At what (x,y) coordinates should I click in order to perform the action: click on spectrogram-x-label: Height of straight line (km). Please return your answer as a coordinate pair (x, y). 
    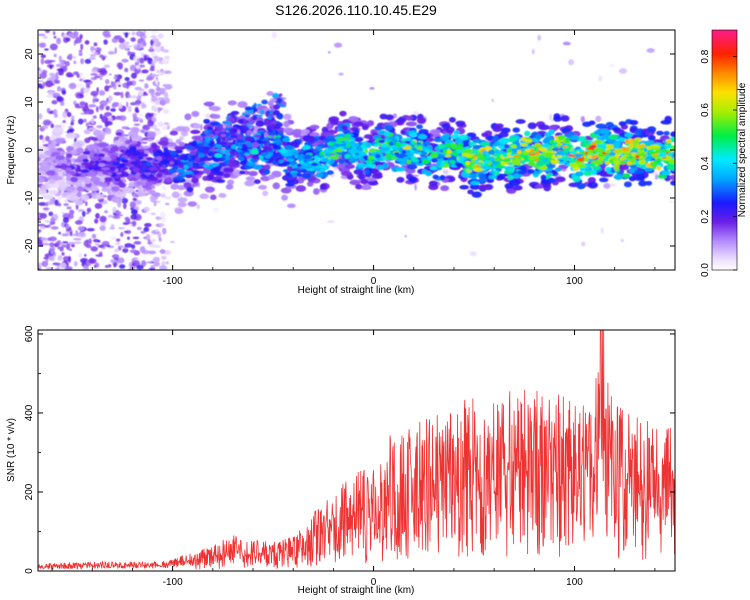
    Looking at the image, I should click on (356, 290).